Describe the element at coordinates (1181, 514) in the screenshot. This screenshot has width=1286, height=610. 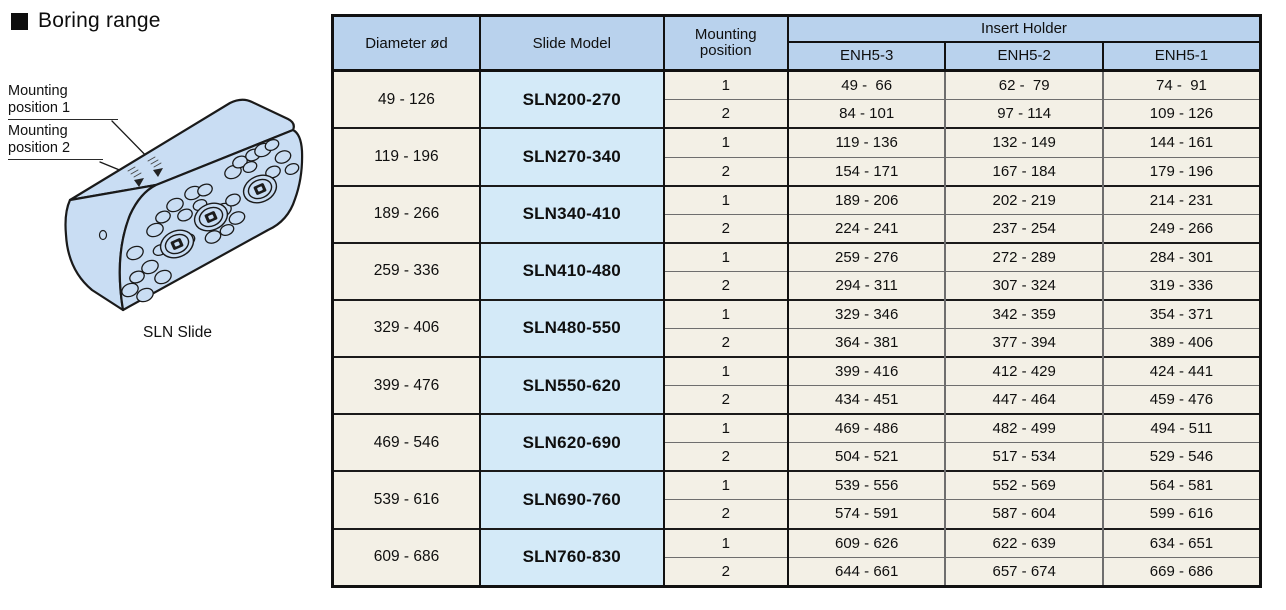
I see `enh5-1-cell: 599 - 616` at that location.